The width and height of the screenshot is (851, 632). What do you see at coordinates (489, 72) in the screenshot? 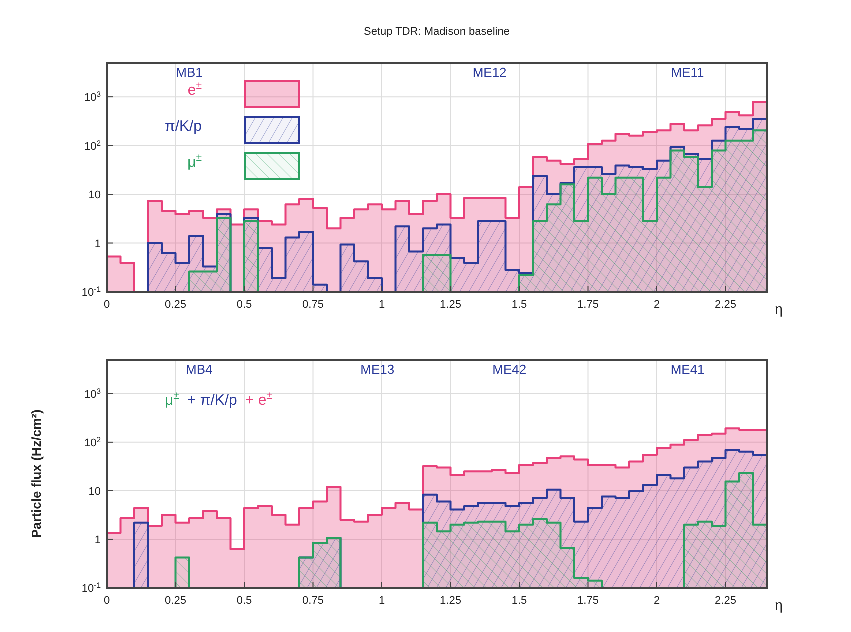
I see `annotation: ME12` at bounding box center [489, 72].